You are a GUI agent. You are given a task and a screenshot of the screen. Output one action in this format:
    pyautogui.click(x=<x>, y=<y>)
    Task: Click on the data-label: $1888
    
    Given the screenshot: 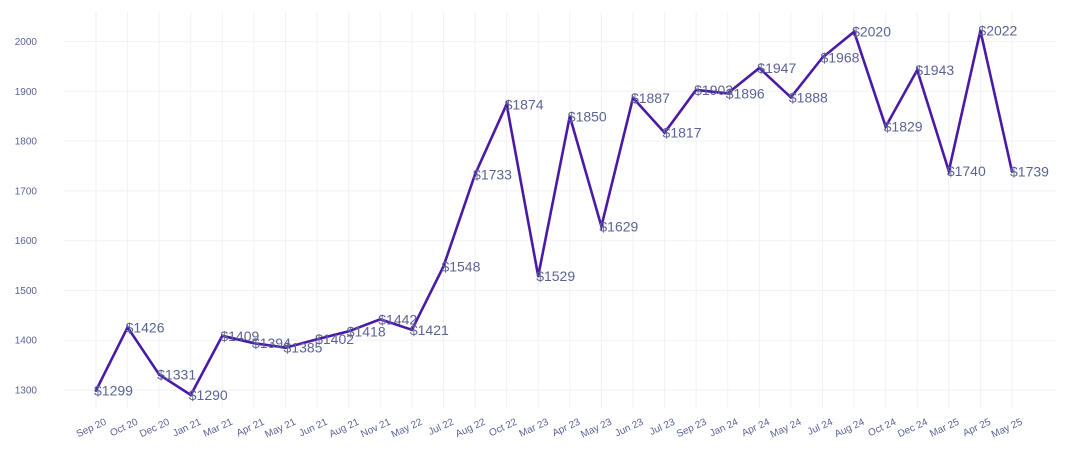 What is the action you would take?
    pyautogui.click(x=808, y=97)
    